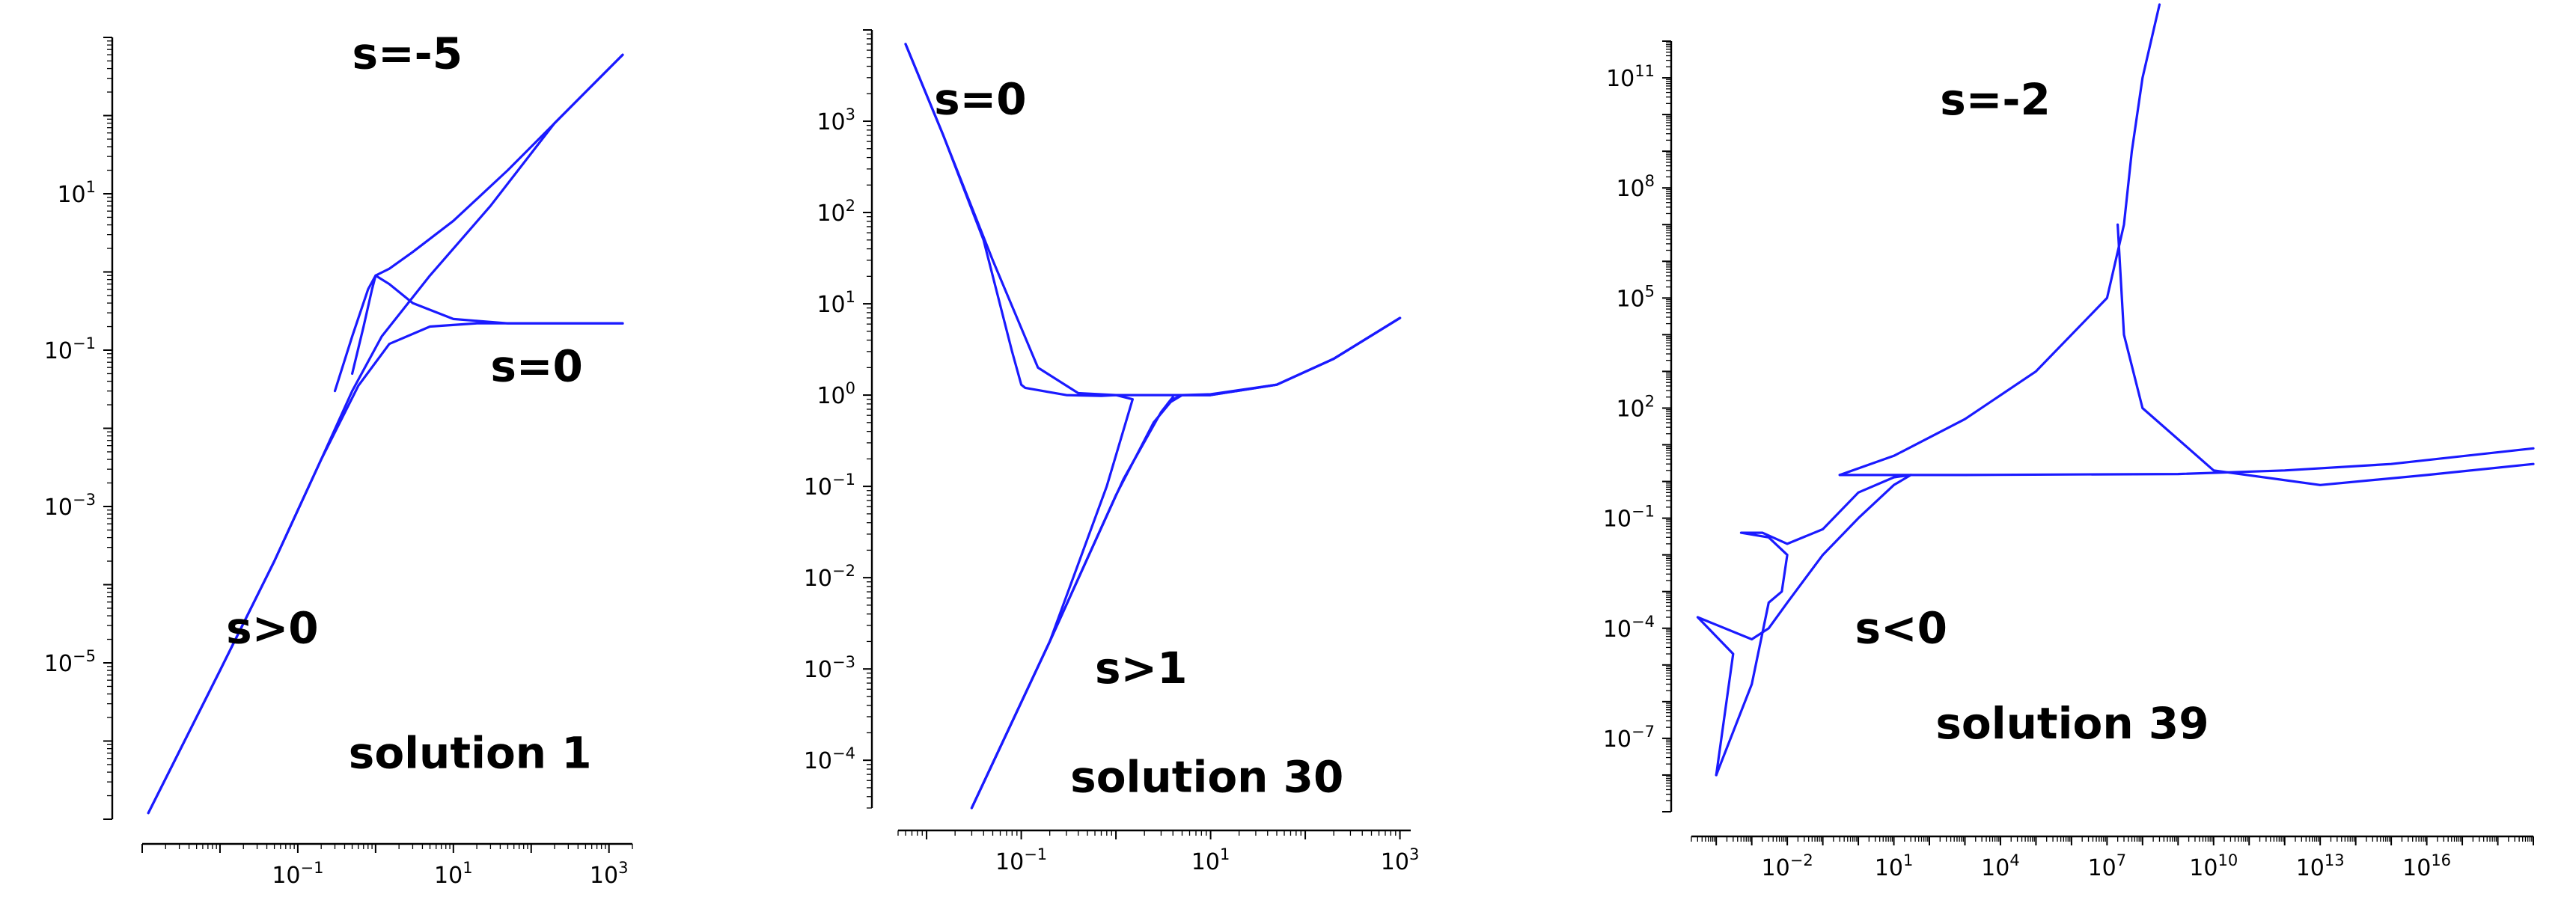 The width and height of the screenshot is (2576, 906). I want to click on x-tick-label: 10¹³, so click(2320, 866).